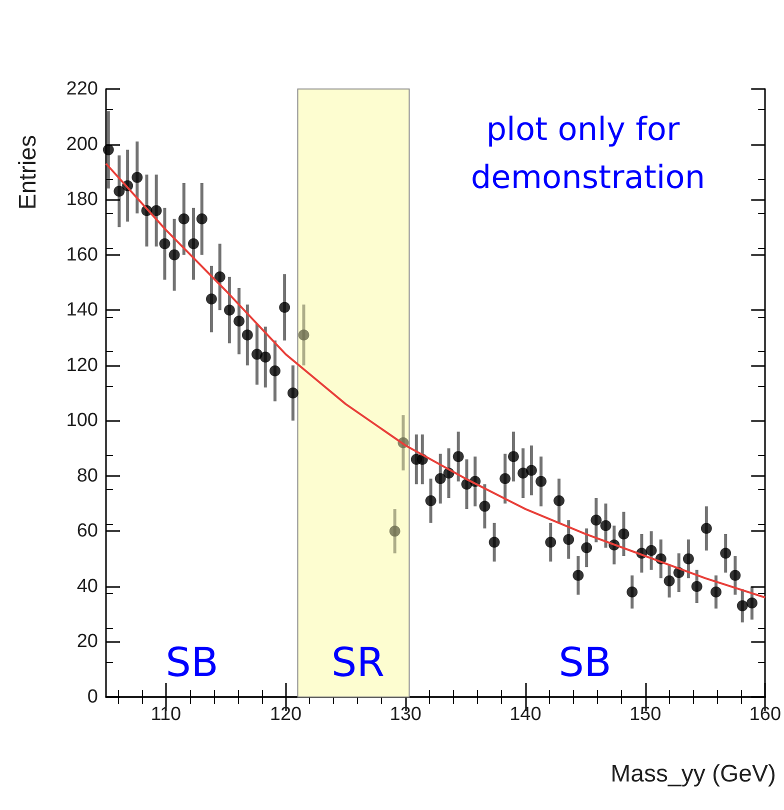  What do you see at coordinates (82, 144) in the screenshot?
I see `y-tick-label: 200` at bounding box center [82, 144].